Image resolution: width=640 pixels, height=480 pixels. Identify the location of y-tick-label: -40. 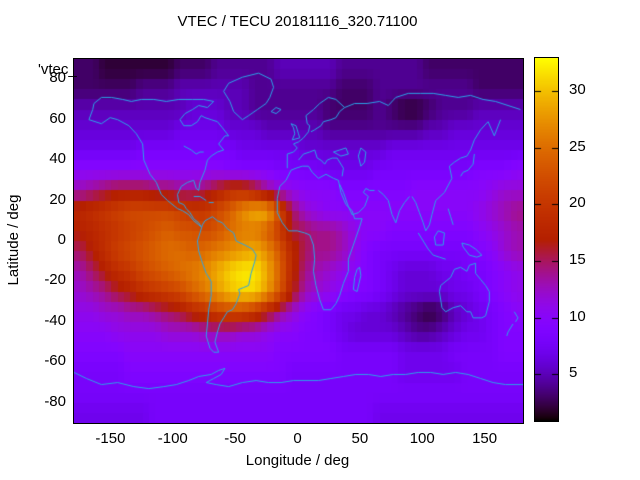
(55, 320).